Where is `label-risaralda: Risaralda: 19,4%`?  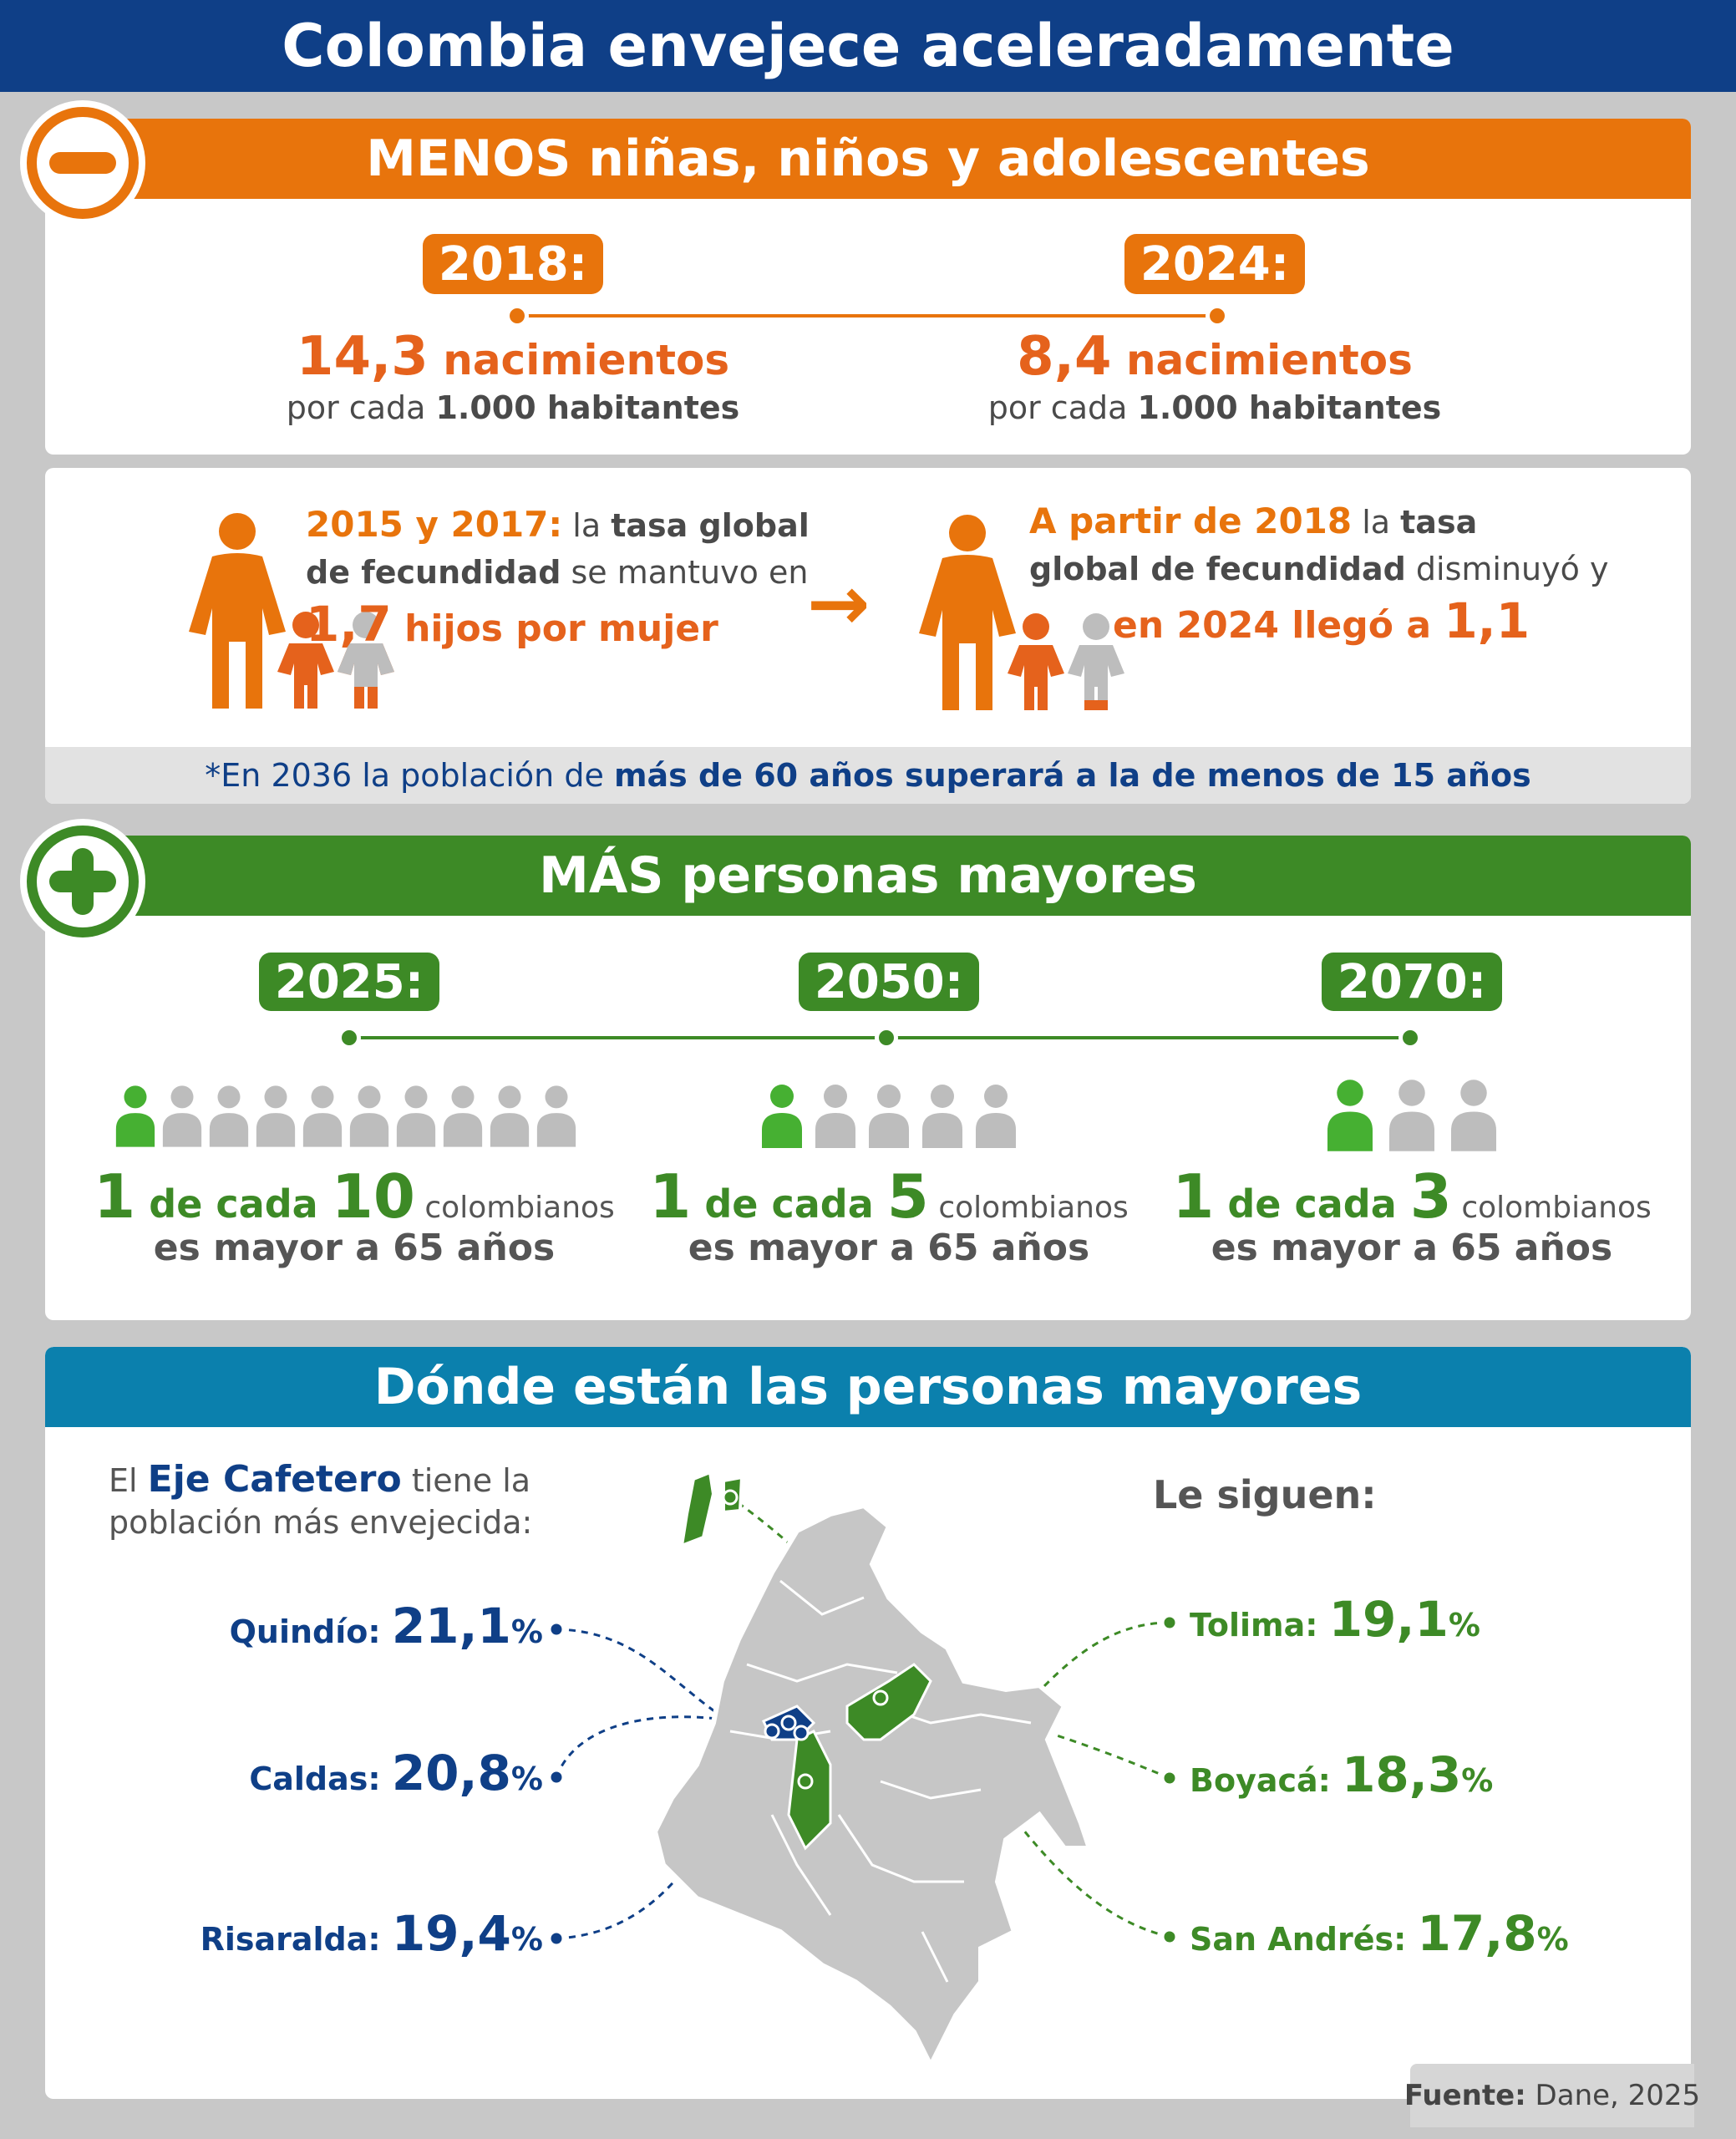 label-risaralda: Risaralda: 19,4% is located at coordinates (294, 1933).